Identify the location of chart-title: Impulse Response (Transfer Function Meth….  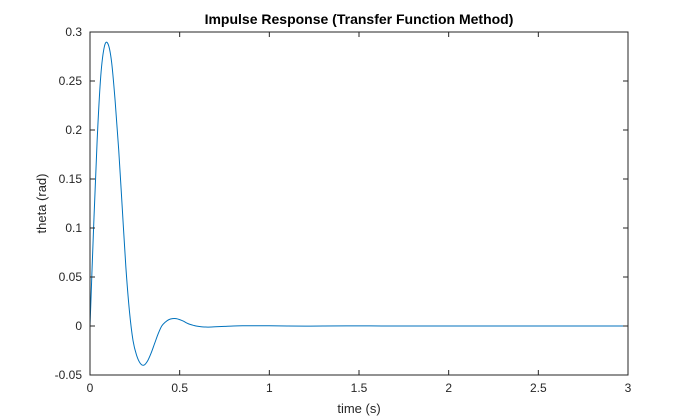
(359, 19).